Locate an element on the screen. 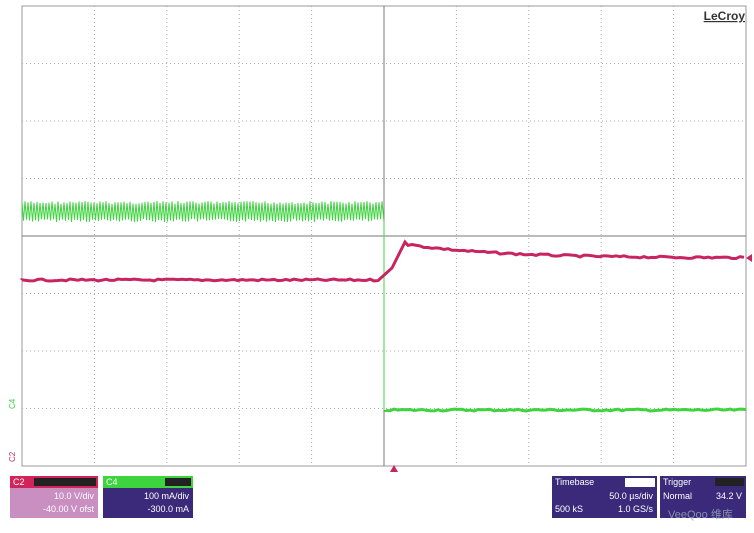 The image size is (754, 533). watermark: VeeQoo 维库 is located at coordinates (700, 514).